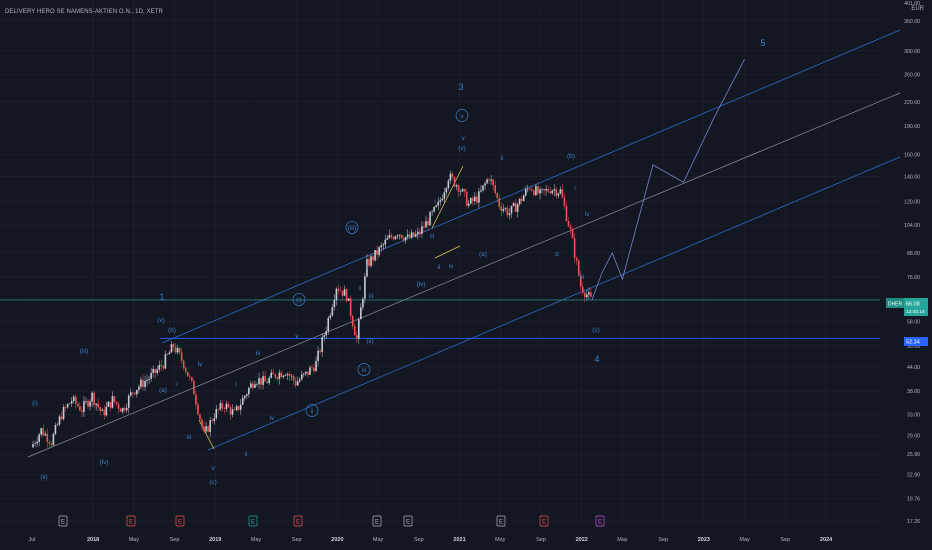 Image resolution: width=932 pixels, height=550 pixels. I want to click on price-tick-label: 25.90, so click(913, 455).